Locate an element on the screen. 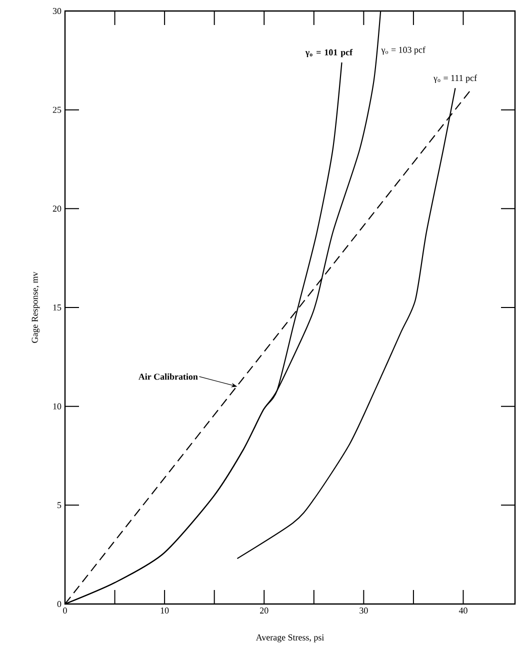  series-label: γ$_{o}$ = 101 pcf is located at coordinates (329, 53).